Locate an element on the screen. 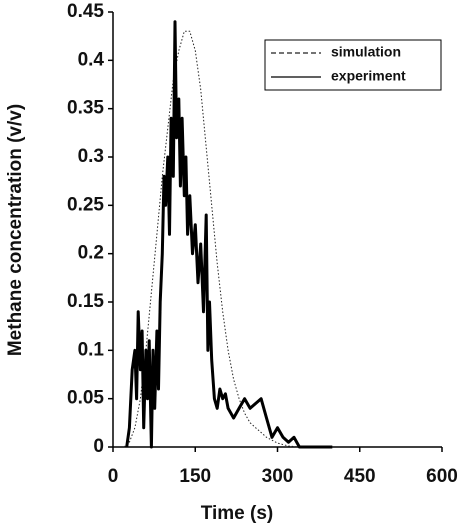 The width and height of the screenshot is (474, 529). y-tick-label: 0.35 is located at coordinates (85, 108).